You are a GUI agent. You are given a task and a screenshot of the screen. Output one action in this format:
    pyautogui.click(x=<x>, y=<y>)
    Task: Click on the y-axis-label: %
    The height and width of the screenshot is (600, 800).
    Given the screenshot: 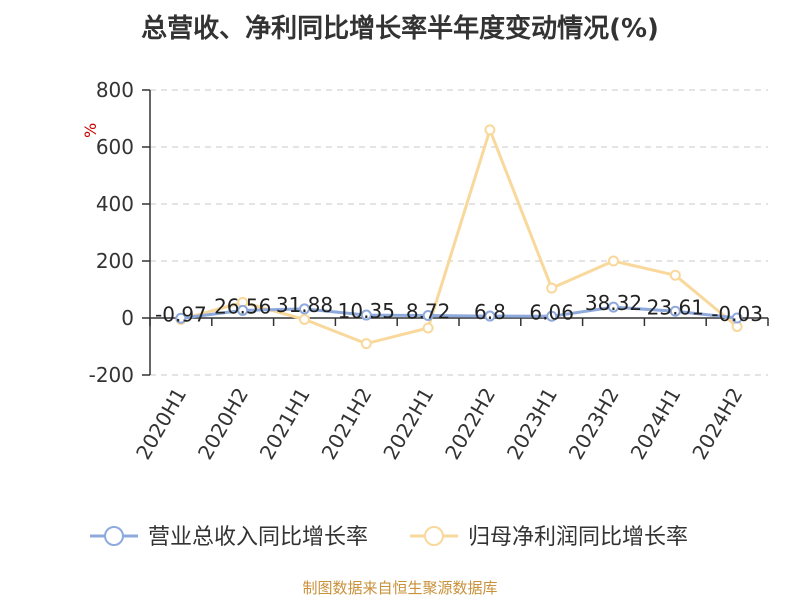 What is the action you would take?
    pyautogui.click(x=90, y=130)
    